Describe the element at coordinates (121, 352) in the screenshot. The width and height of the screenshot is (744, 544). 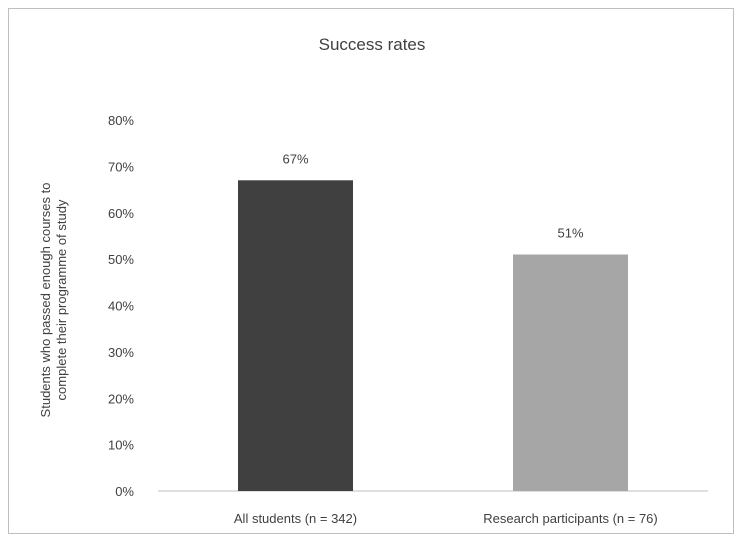
I see `y-tick-label: 30%` at that location.